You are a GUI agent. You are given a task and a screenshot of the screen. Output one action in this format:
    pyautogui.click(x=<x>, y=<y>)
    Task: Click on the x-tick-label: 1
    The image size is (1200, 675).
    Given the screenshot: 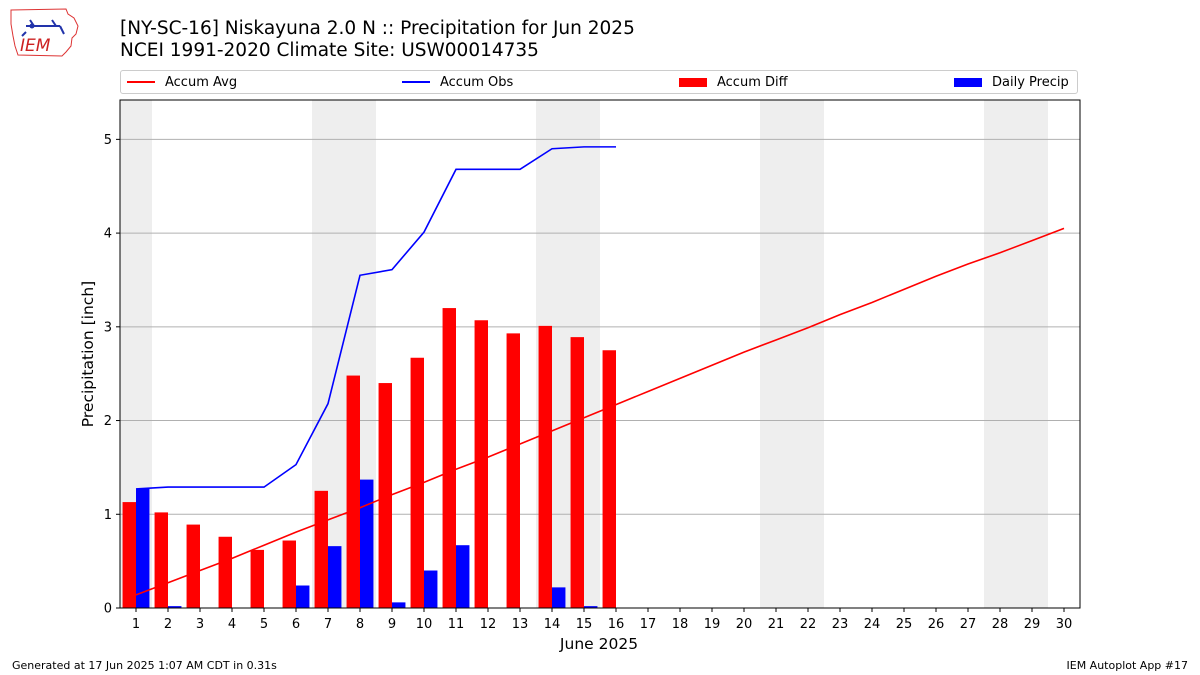 What is the action you would take?
    pyautogui.click(x=136, y=624)
    